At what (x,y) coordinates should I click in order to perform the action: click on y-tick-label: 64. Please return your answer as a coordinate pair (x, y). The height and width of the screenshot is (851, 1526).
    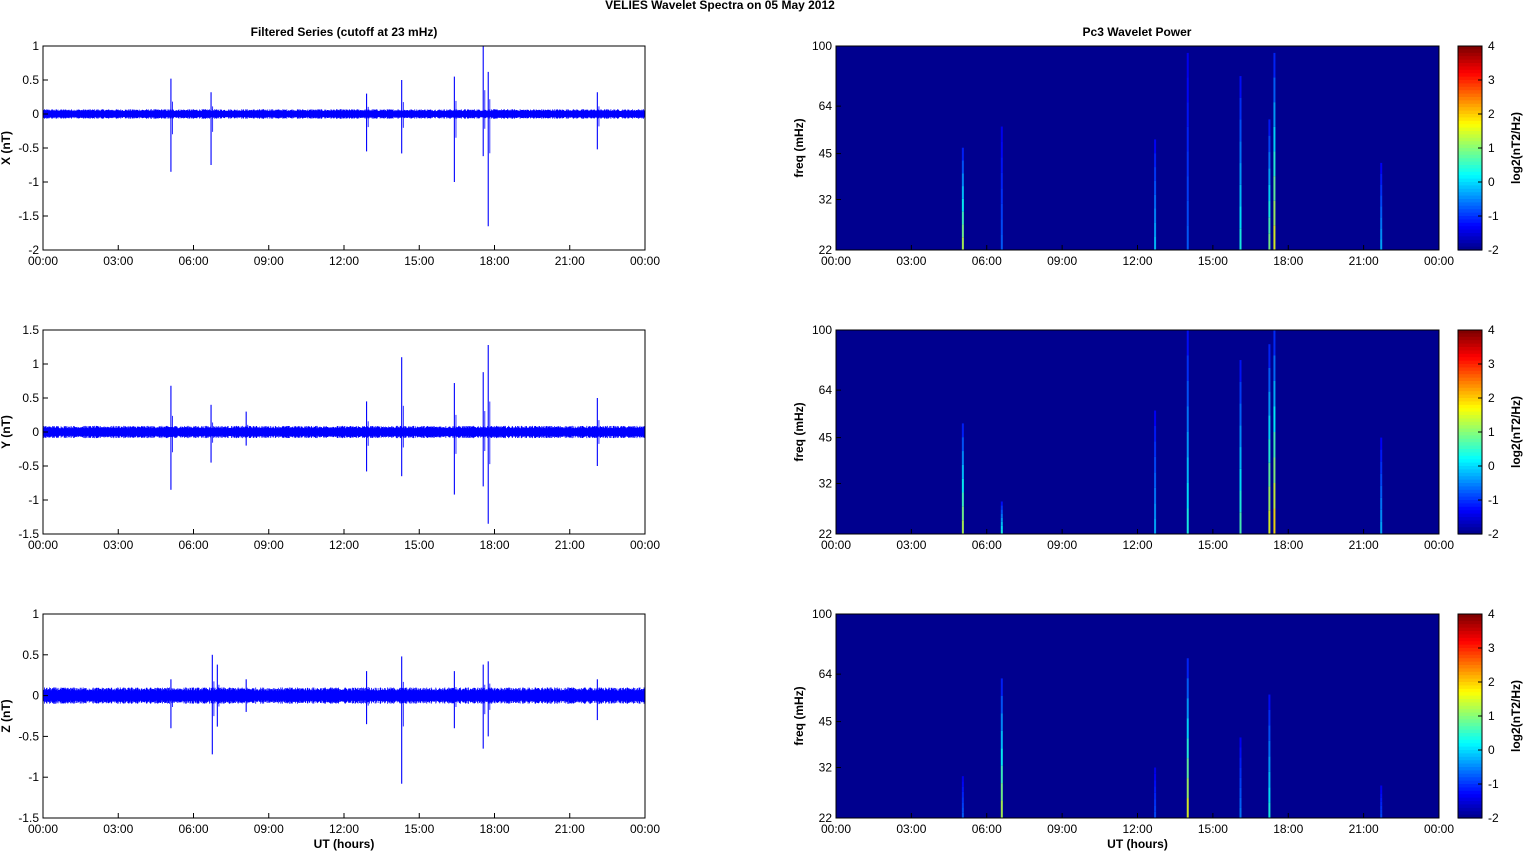
    Looking at the image, I should click on (826, 106).